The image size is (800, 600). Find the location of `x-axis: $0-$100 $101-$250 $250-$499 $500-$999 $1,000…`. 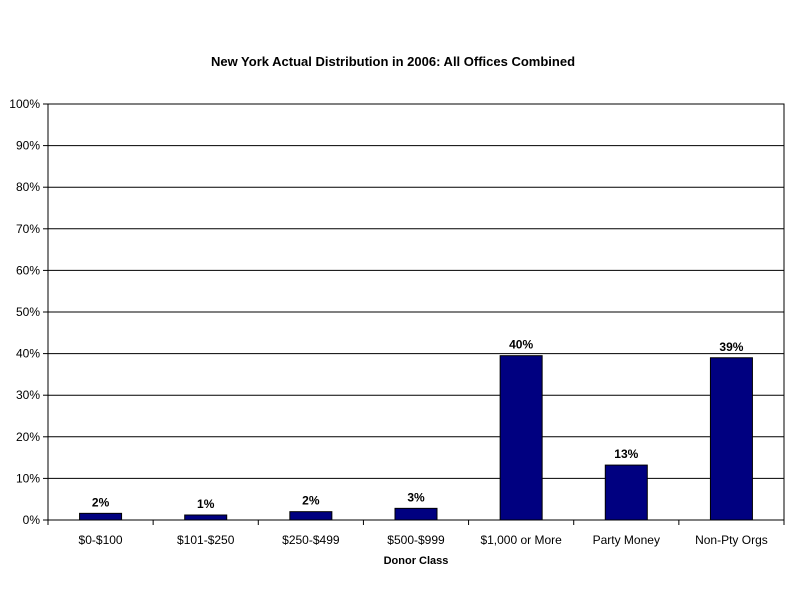

x-axis: $0-$100 $101-$250 $250-$499 $500-$999 $1,000… is located at coordinates (416, 533).